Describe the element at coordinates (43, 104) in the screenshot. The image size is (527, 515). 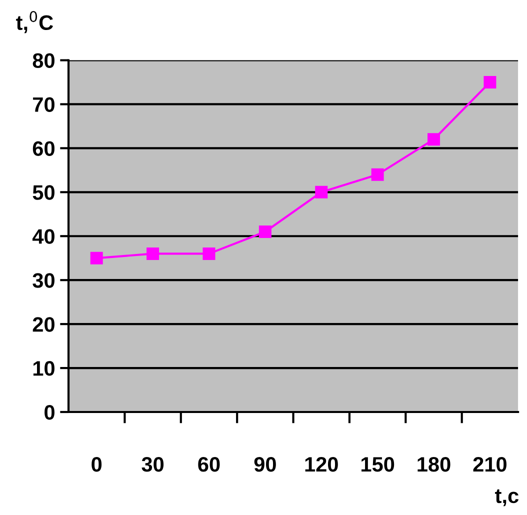
I see `y-tick-label: 70` at that location.